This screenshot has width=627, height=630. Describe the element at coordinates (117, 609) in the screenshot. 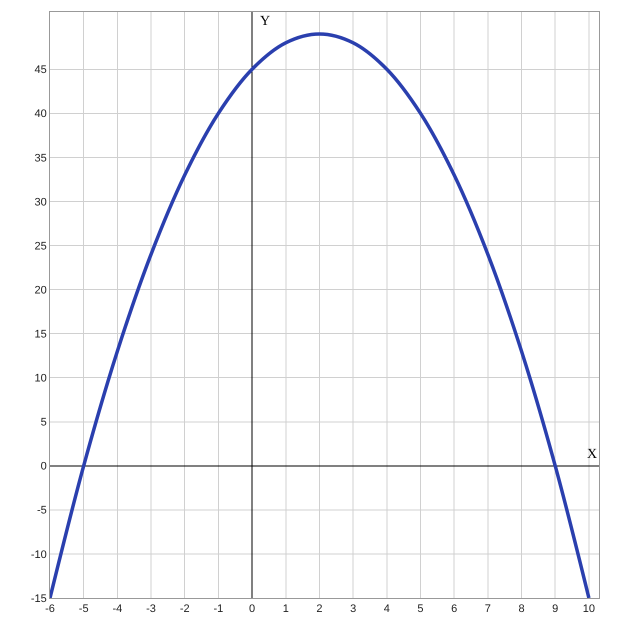

I see `x-tick-label: -4` at that location.